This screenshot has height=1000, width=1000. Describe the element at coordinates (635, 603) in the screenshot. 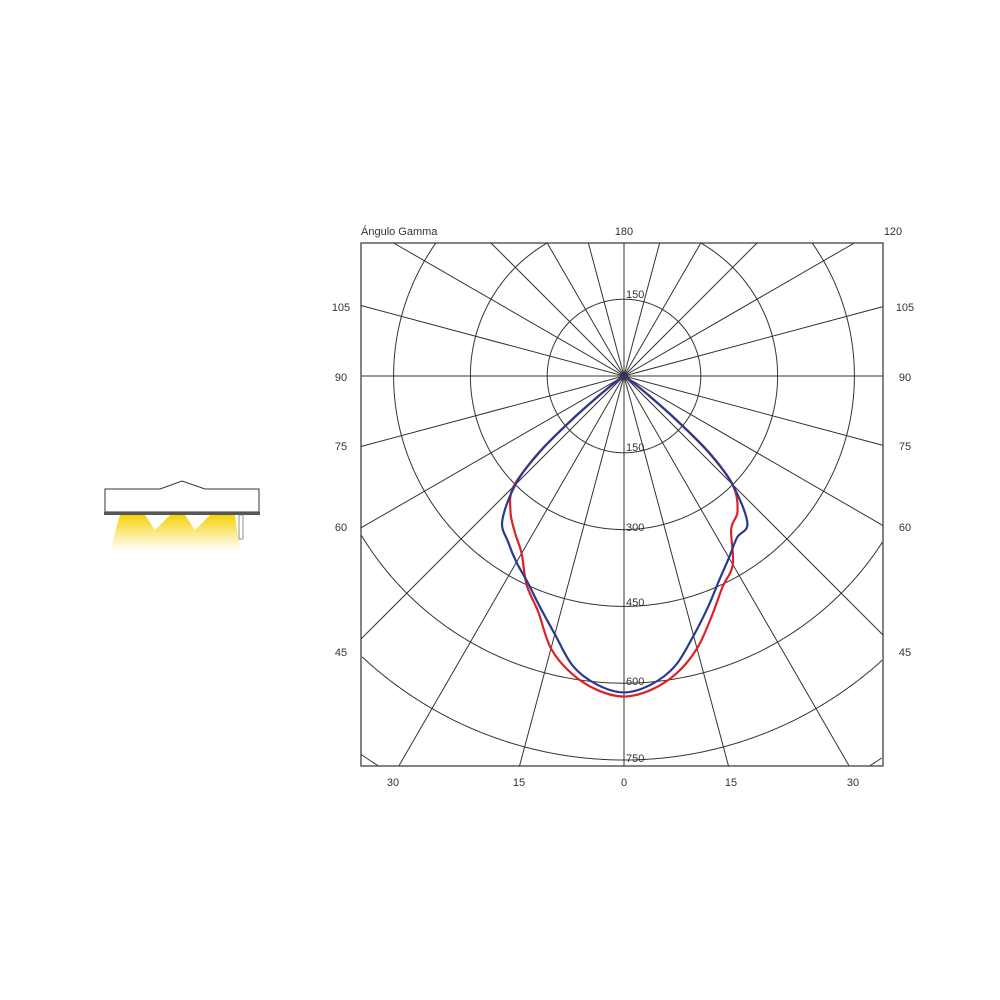

I see `ring-label: 450` at that location.